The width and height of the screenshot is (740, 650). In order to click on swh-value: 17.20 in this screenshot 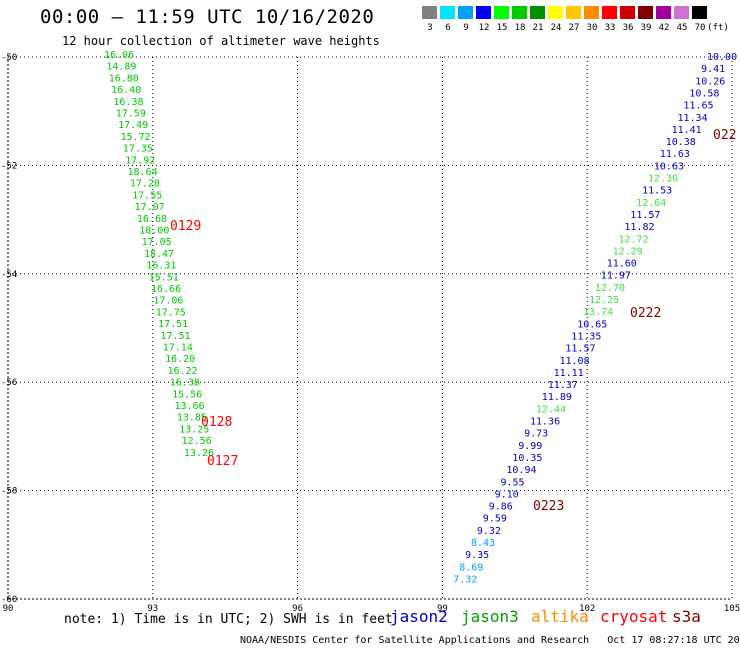, I will do `click(145, 184)`.